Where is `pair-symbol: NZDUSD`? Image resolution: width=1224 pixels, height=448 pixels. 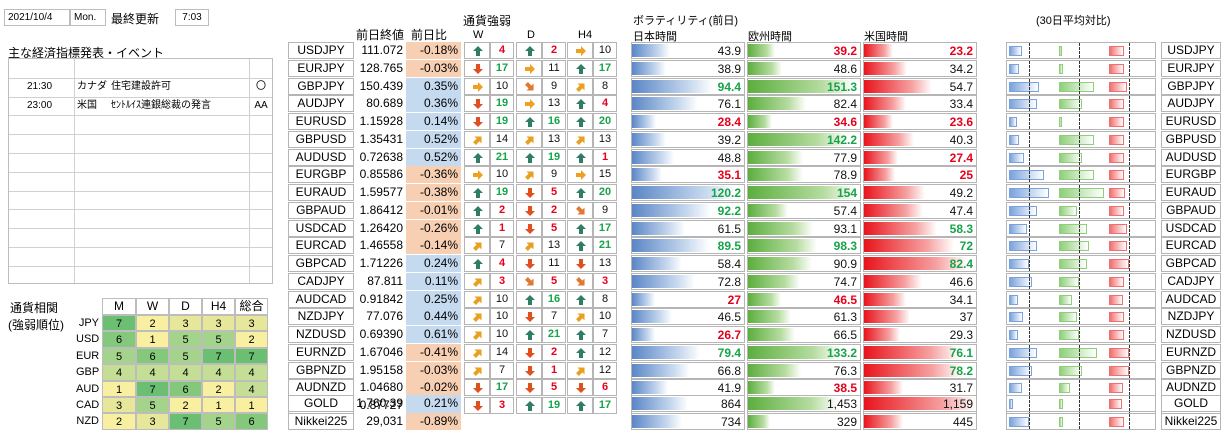 pair-symbol: NZDUSD is located at coordinates (321, 334).